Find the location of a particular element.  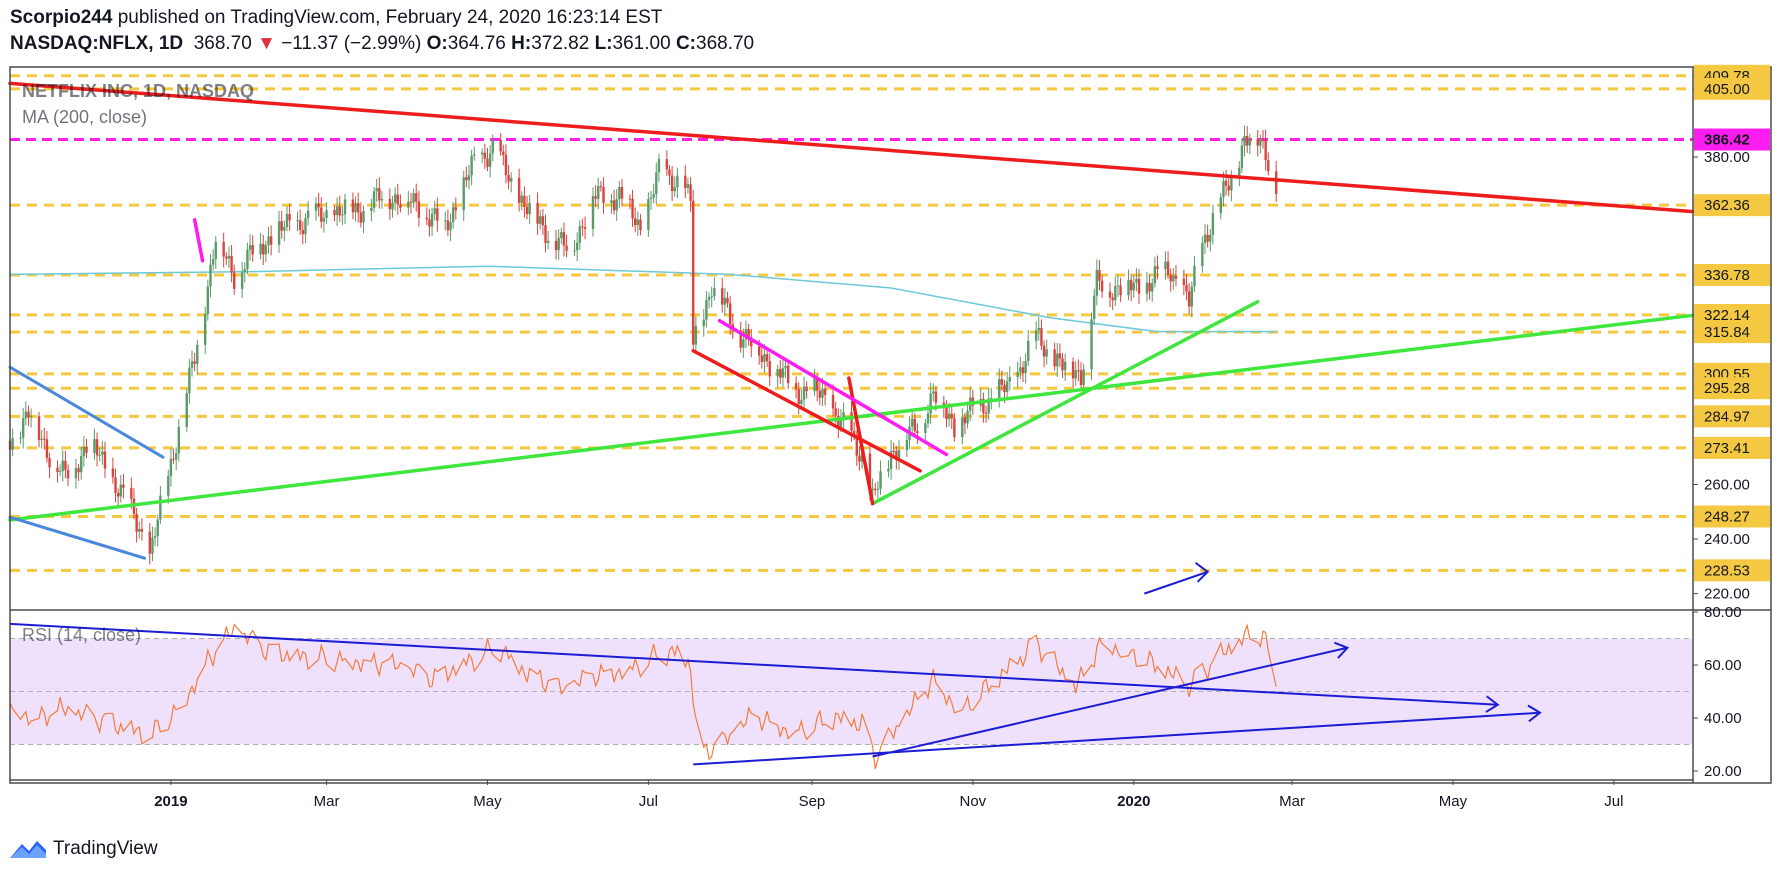

legend-ma: MA (200, close) is located at coordinates (84, 117).